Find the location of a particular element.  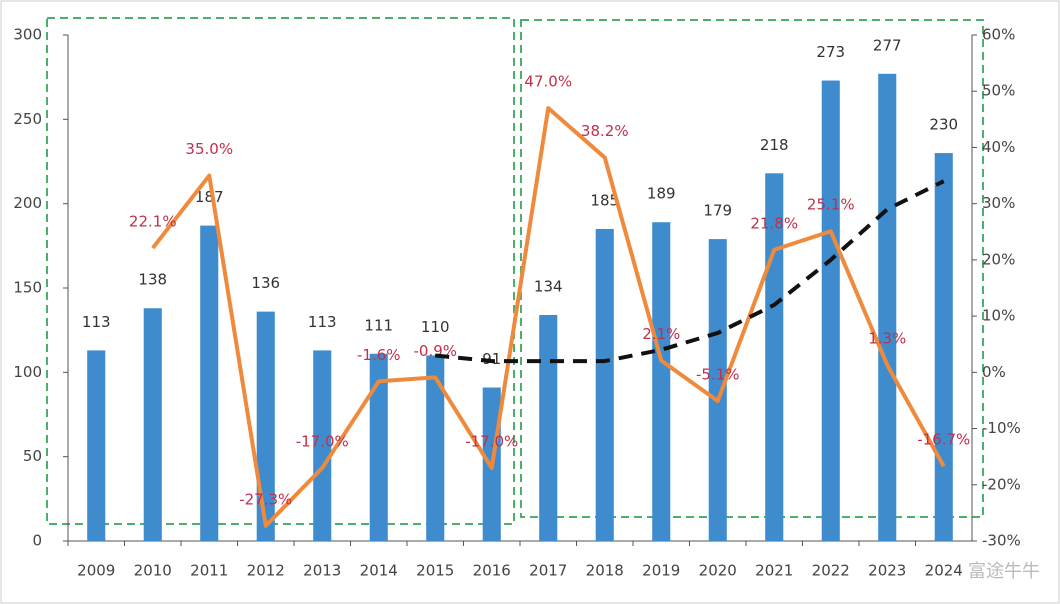

y2-tick-label: 50% is located at coordinates (998, 91).